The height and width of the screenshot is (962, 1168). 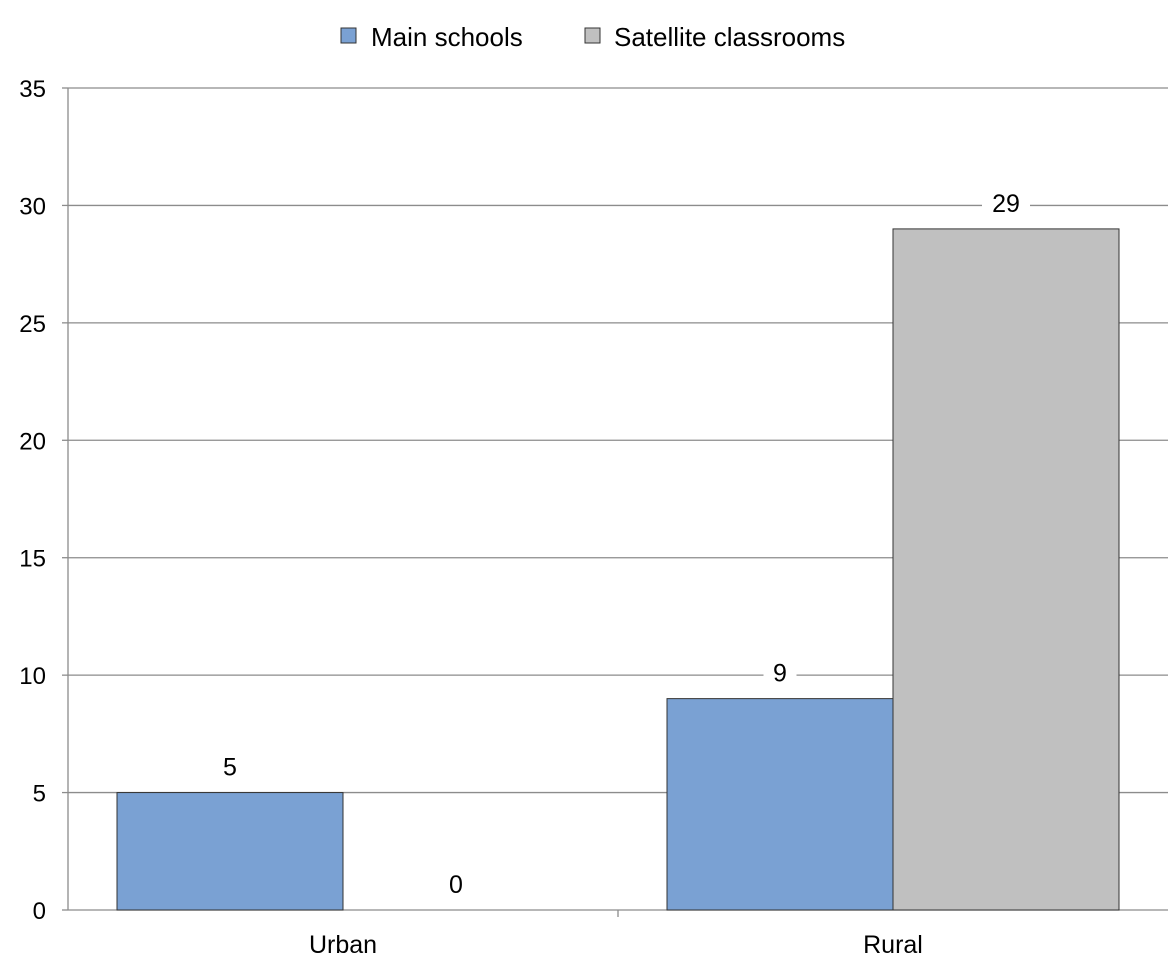 I want to click on x-tick-label: Urban, so click(x=343, y=944).